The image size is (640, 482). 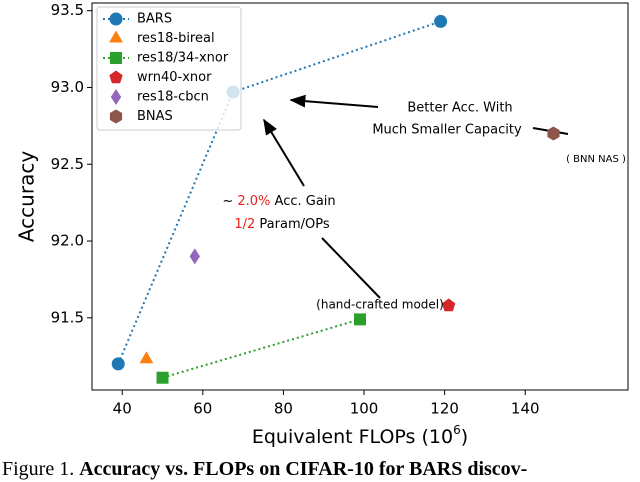 I want to click on x-tick-label: 140, so click(x=525, y=409).